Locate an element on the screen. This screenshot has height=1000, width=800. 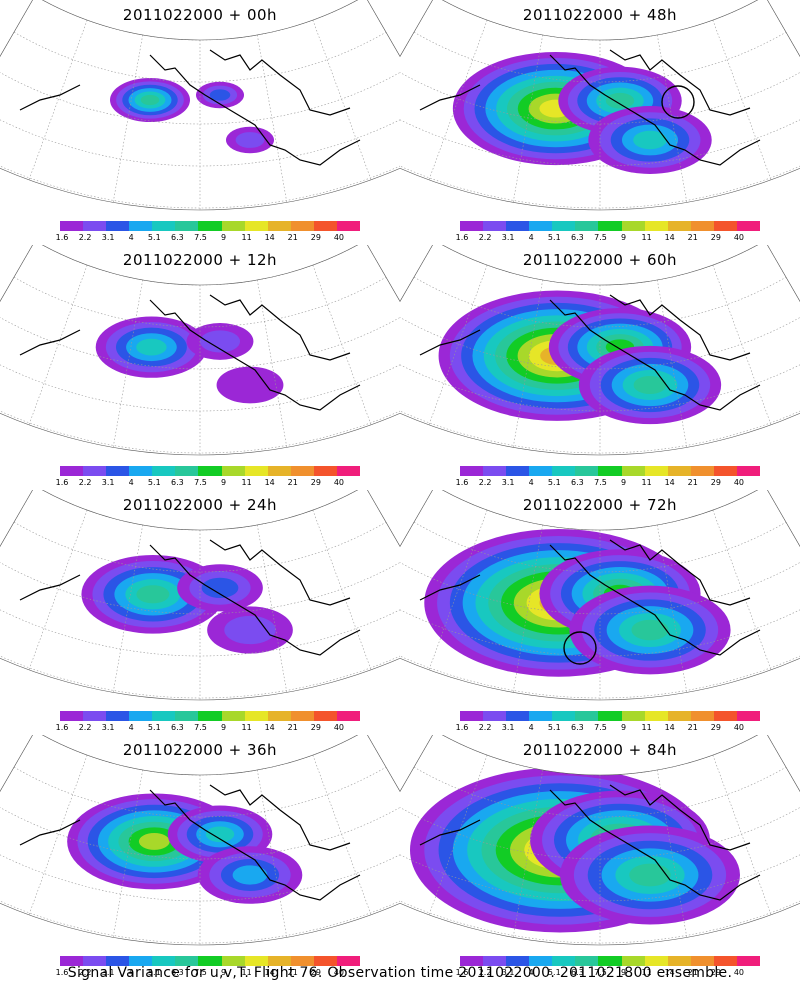
colorbar-tick-label: 29 is located at coordinates (315, 972).